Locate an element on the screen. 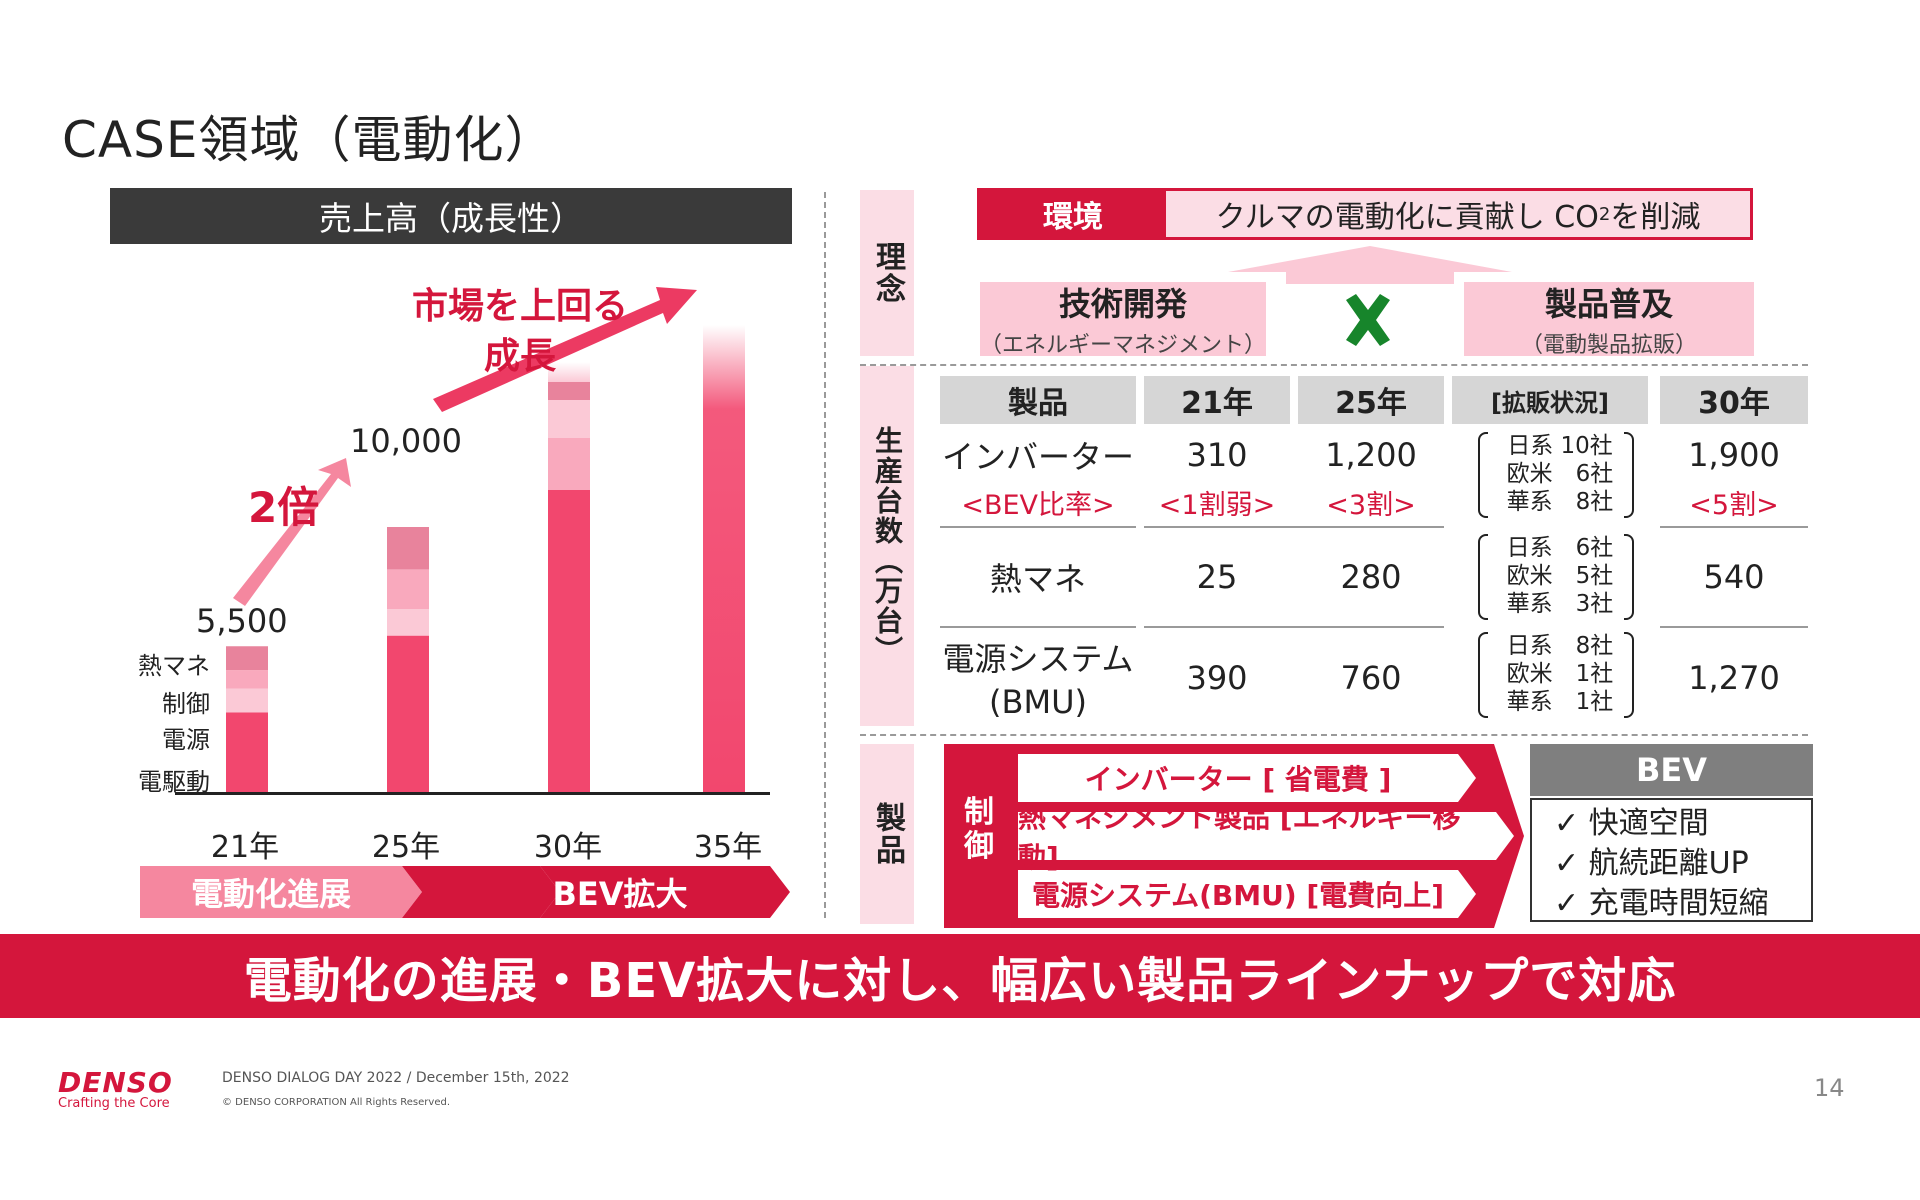 The image size is (1920, 1200). product-thermal: 熱マネジメント製品 [エネルギー移動] is located at coordinates (1239, 837).